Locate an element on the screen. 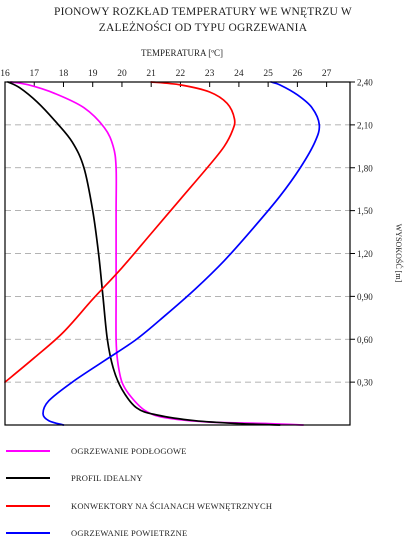  y-tick-label: 0,60 is located at coordinates (365, 340).